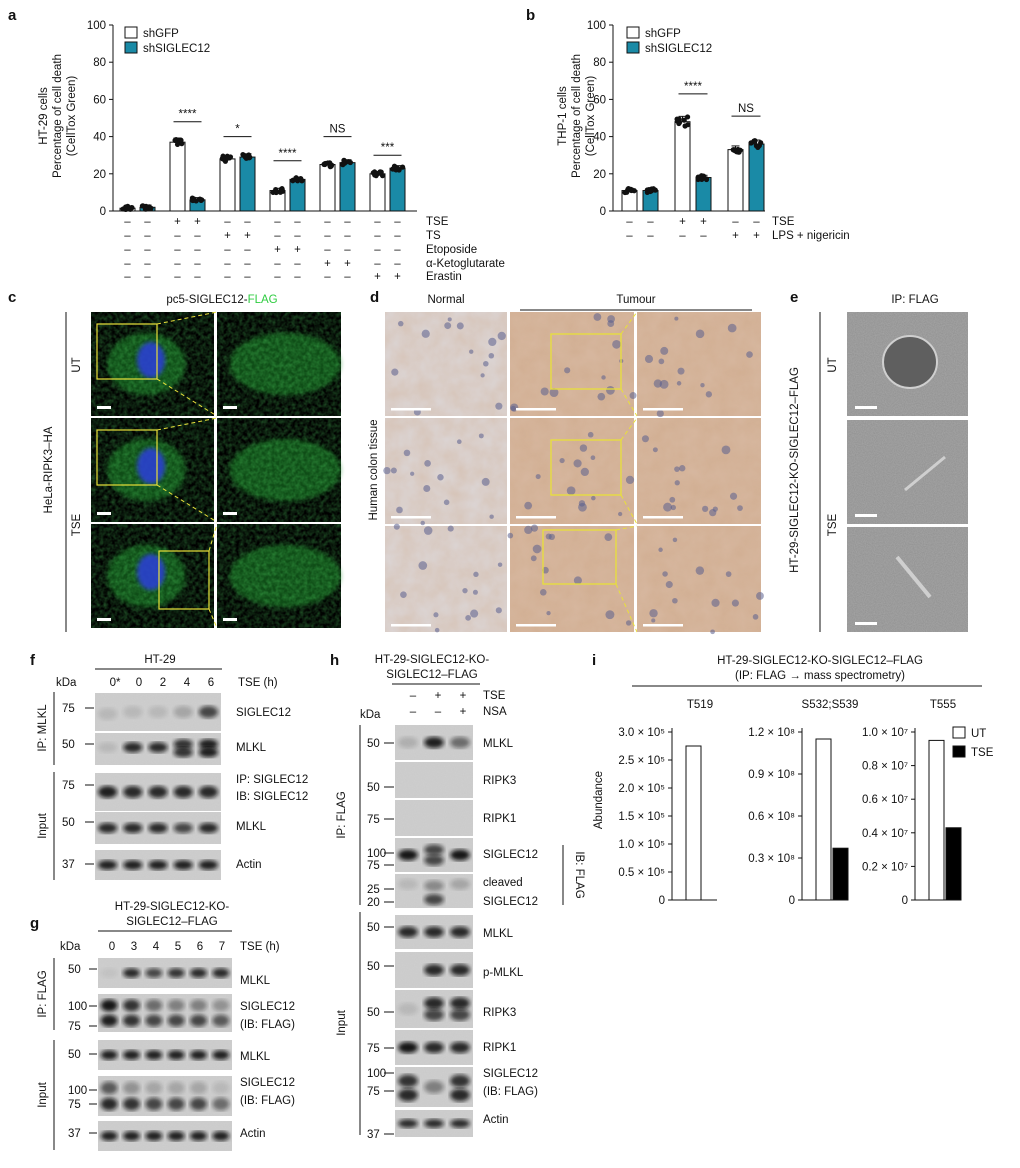 This screenshot has height=1168, width=1020. I want to click on panel-a-ylabel-line2: Percentage of cell death, so click(58, 116).